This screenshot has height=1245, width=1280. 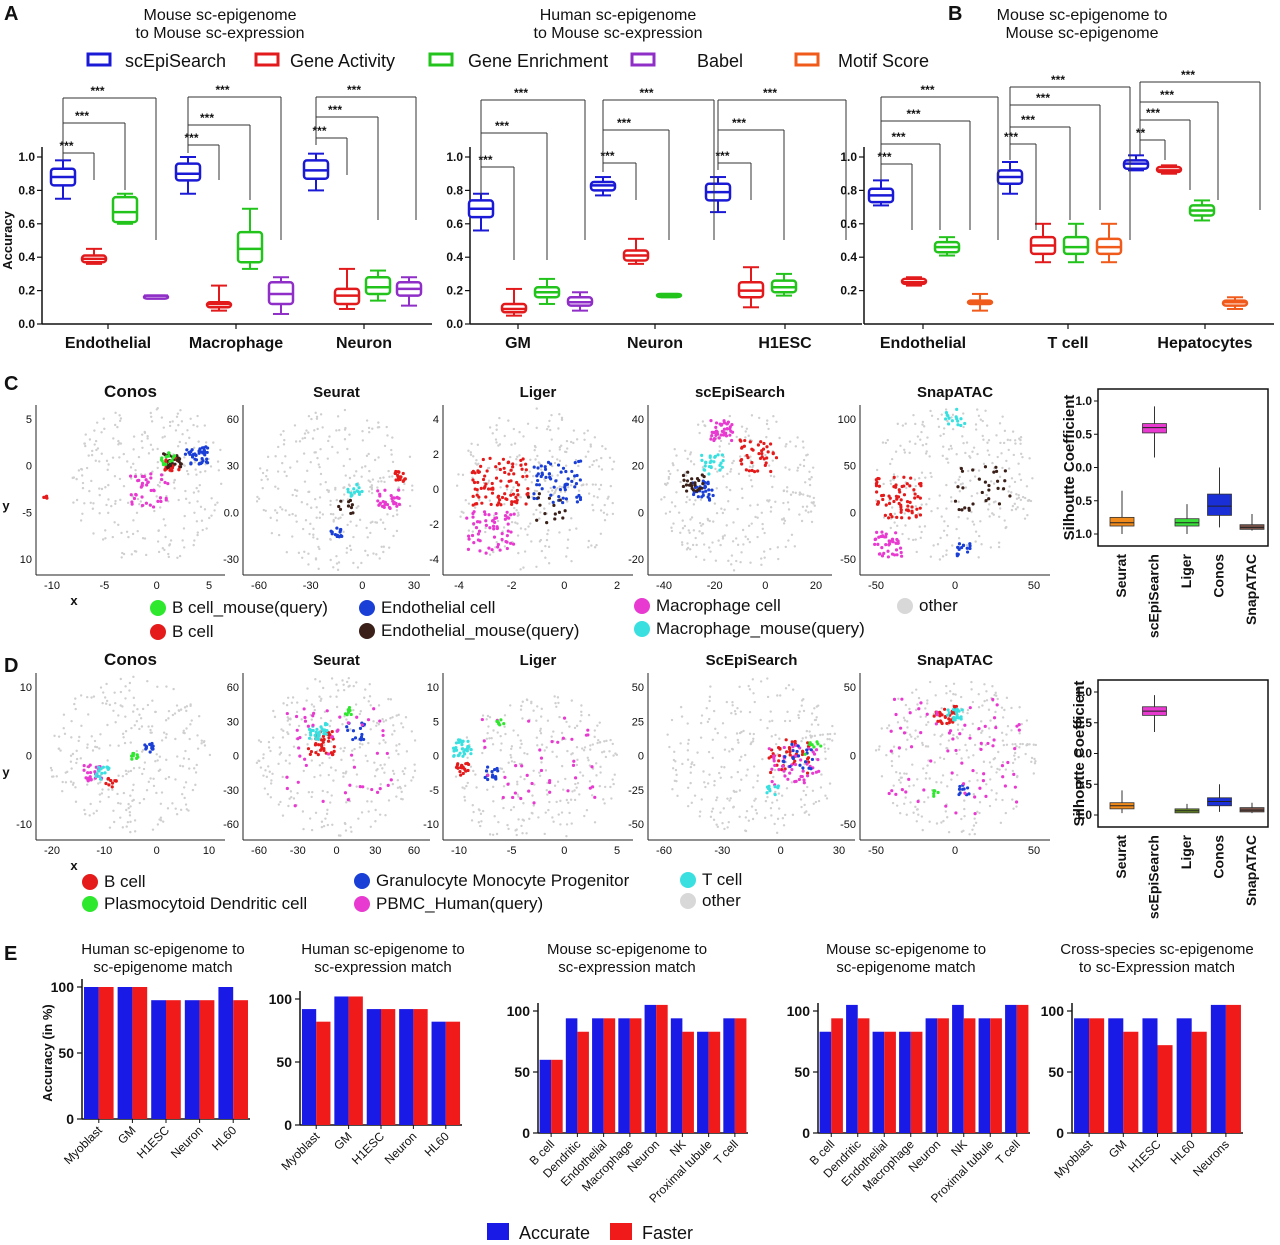 What do you see at coordinates (959, 1148) in the screenshot?
I see `x-tick-label: NK` at bounding box center [959, 1148].